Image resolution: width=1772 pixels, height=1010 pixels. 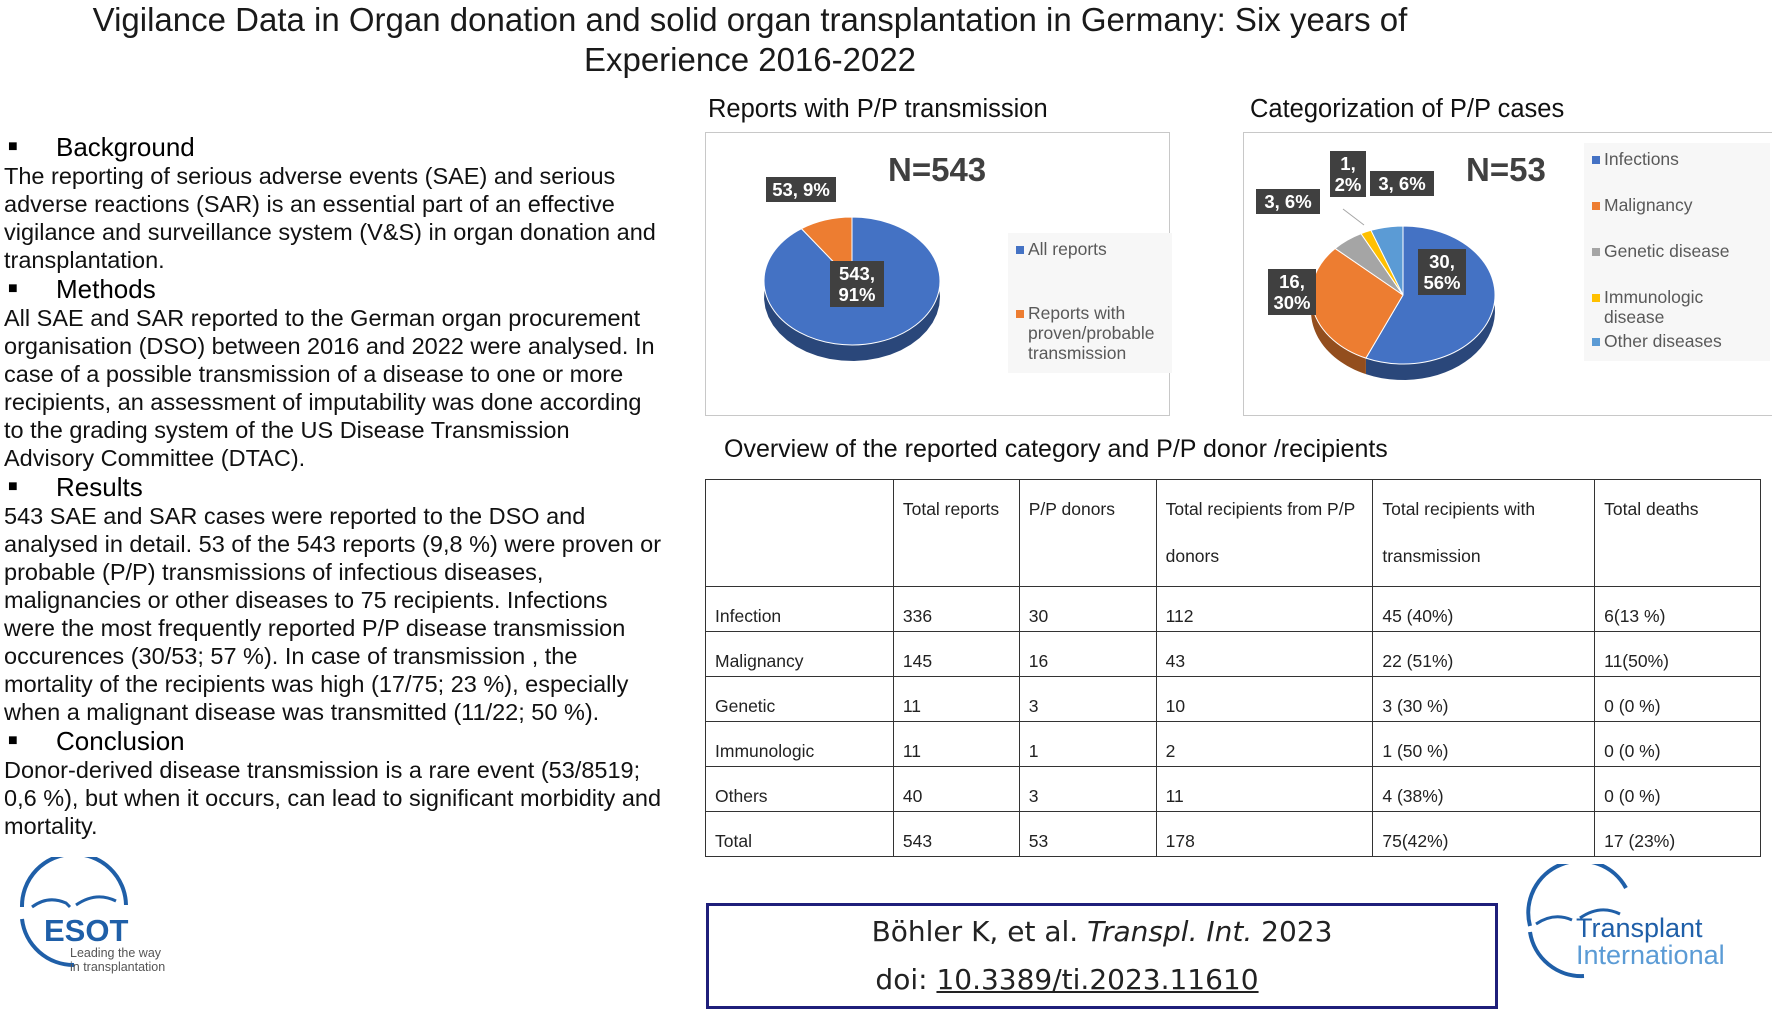 I want to click on pie-data-label: 53, 9%, so click(x=801, y=189).